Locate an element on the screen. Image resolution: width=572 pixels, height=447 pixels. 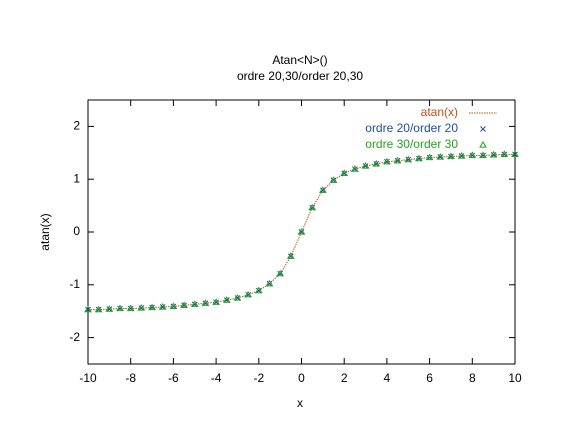
x-tick-label: 4 is located at coordinates (387, 378).